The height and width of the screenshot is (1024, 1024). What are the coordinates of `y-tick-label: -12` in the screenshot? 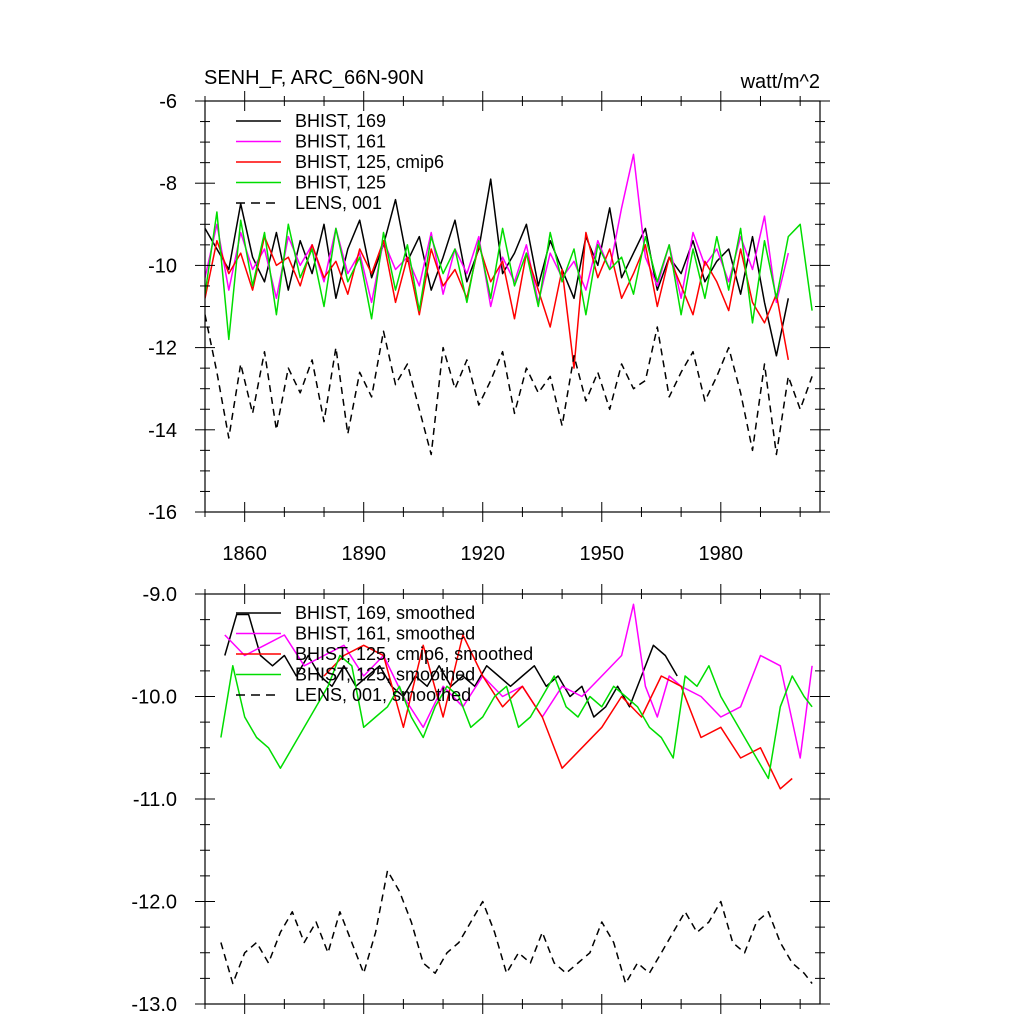 It's located at (162, 349).